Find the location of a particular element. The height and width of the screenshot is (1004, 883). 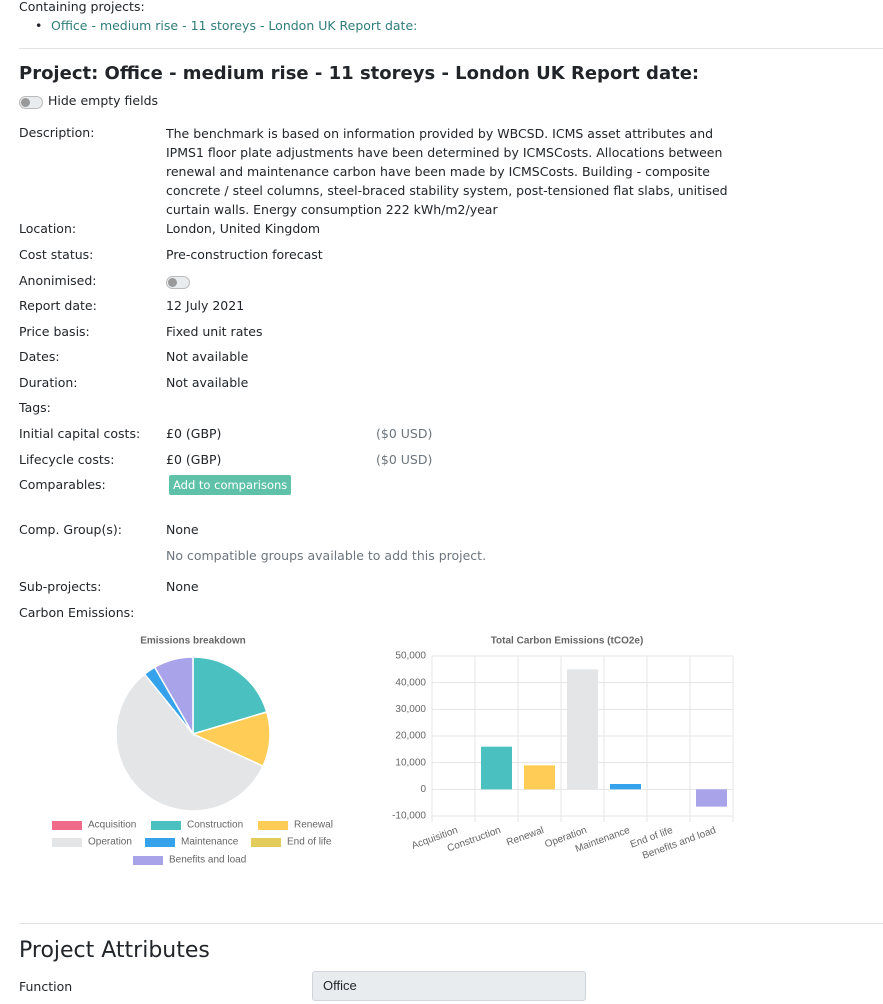

field-value: 12 July 2021 is located at coordinates (205, 305).